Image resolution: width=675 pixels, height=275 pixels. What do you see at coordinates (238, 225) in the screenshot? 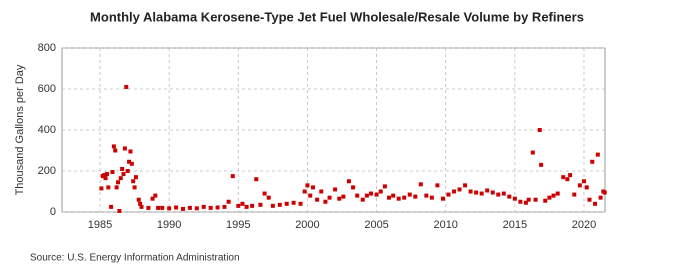
I see `x-tick-label: 1995` at bounding box center [238, 225].